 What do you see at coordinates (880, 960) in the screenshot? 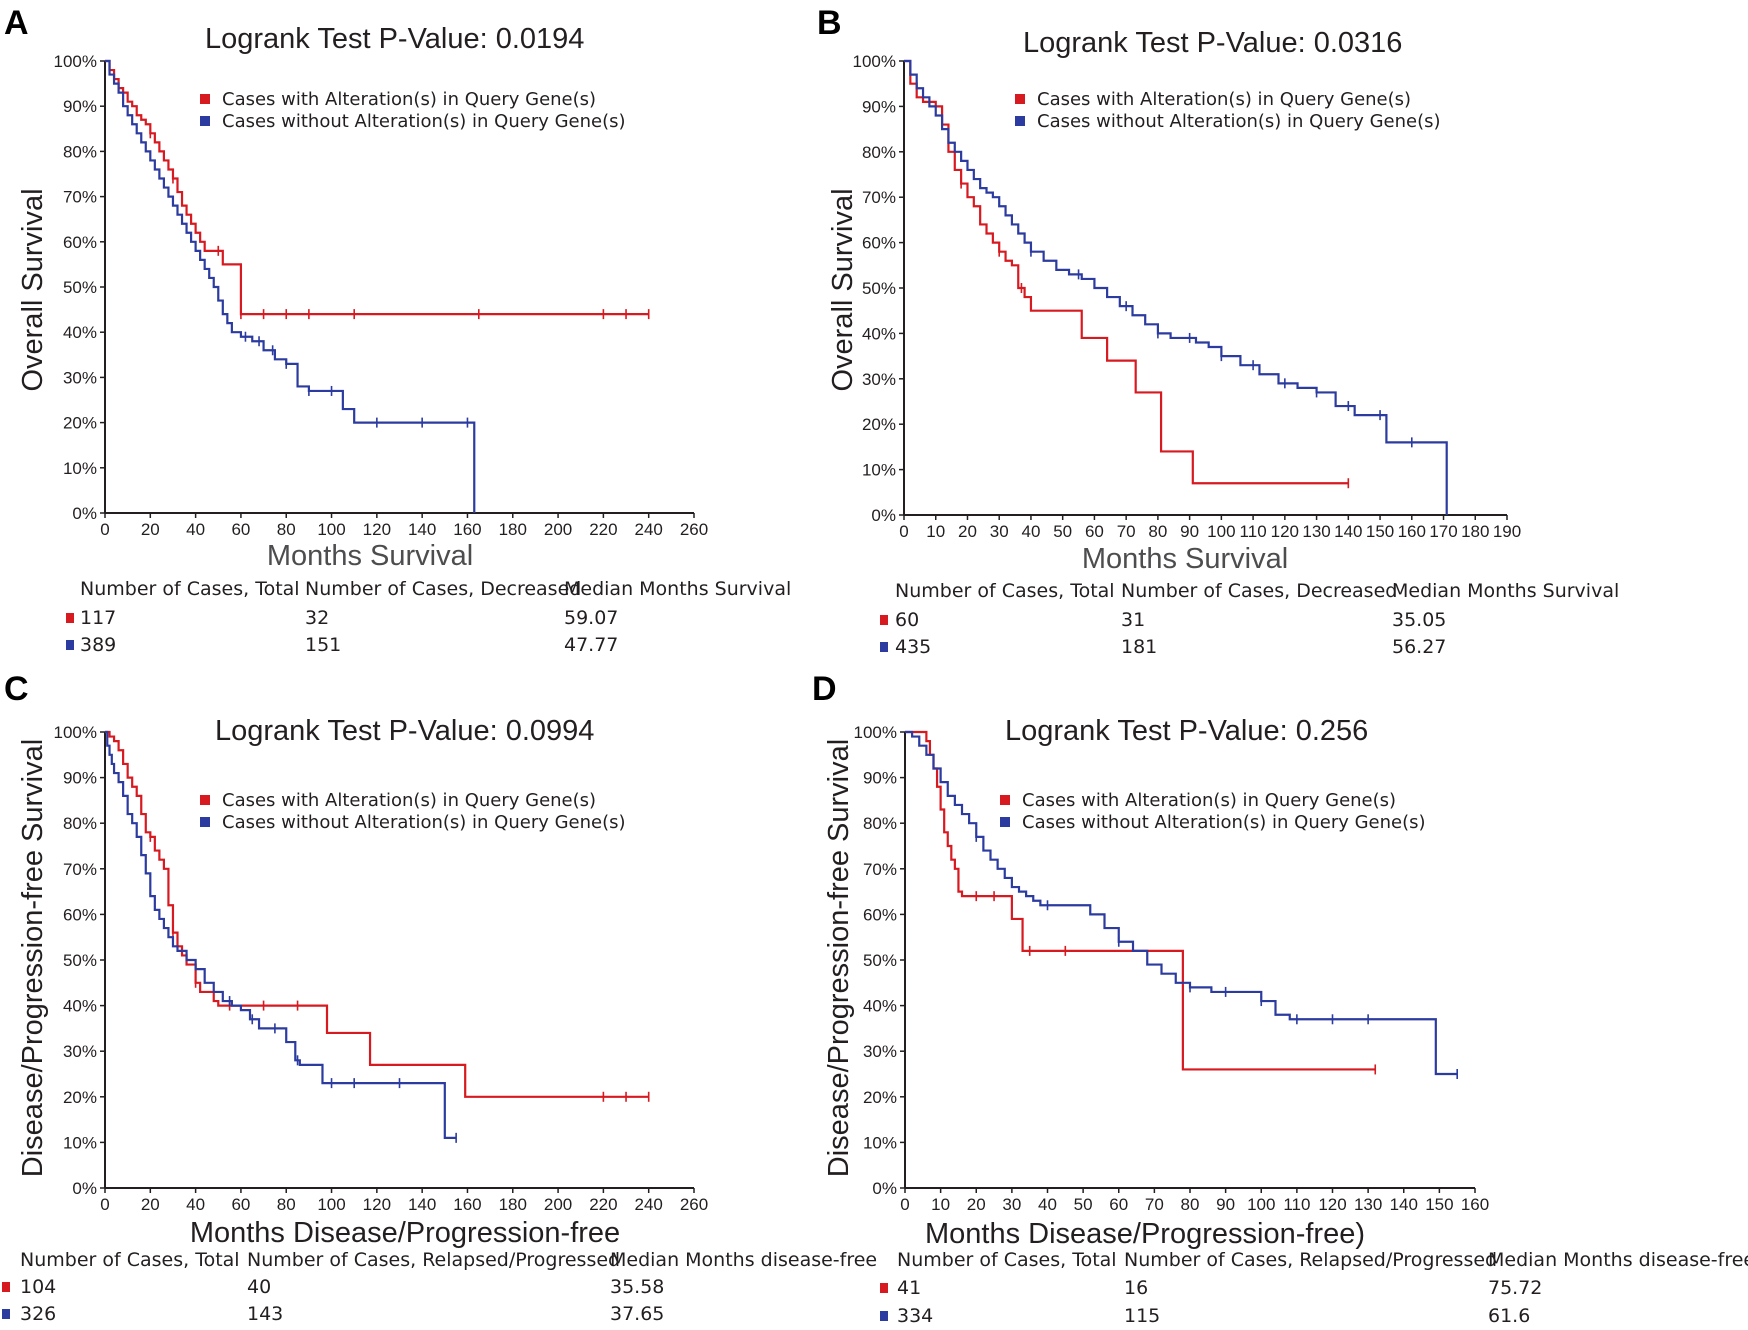
I see `y-tick-label: 50%` at bounding box center [880, 960].